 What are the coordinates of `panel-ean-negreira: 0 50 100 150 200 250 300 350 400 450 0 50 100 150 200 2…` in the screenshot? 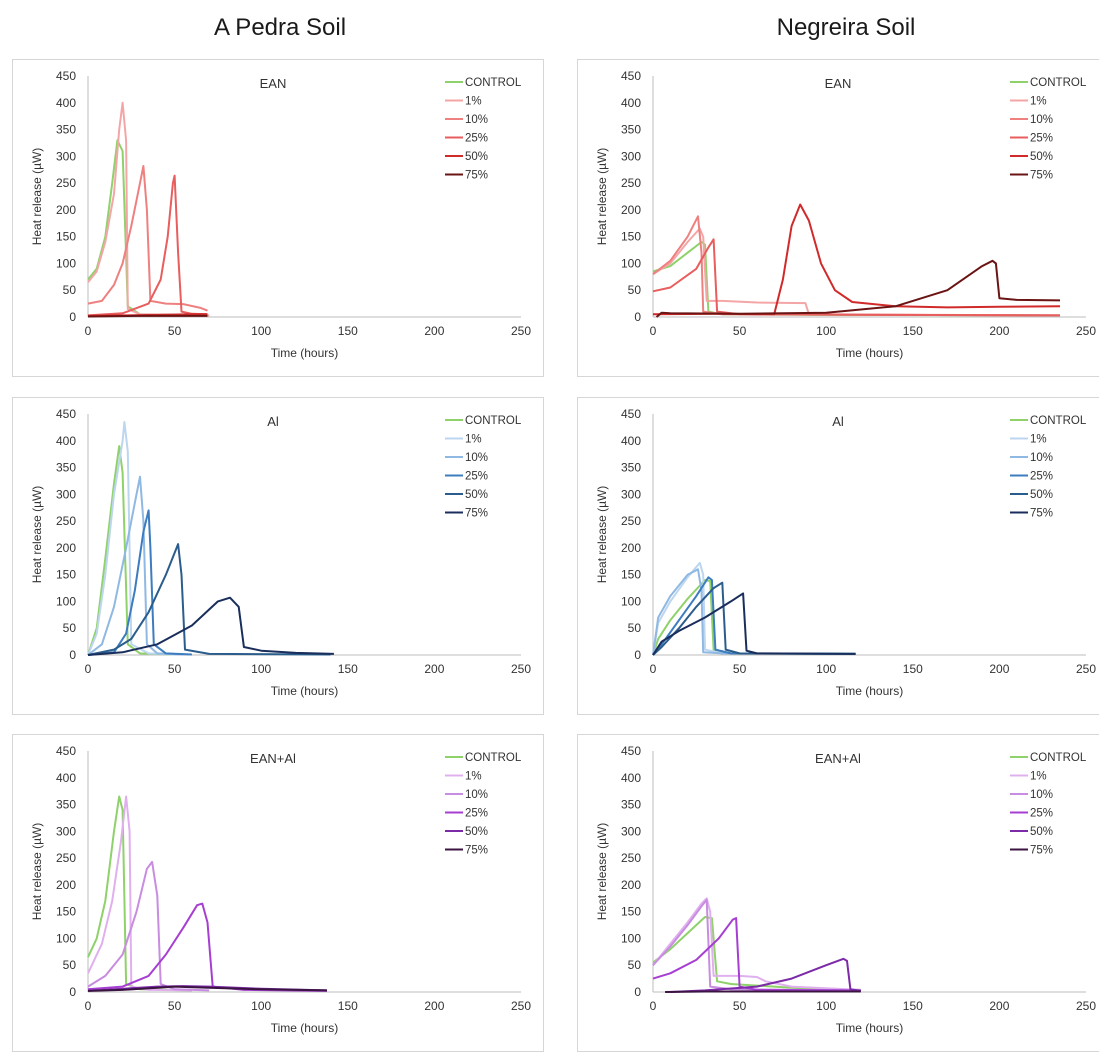 It's located at (838, 218).